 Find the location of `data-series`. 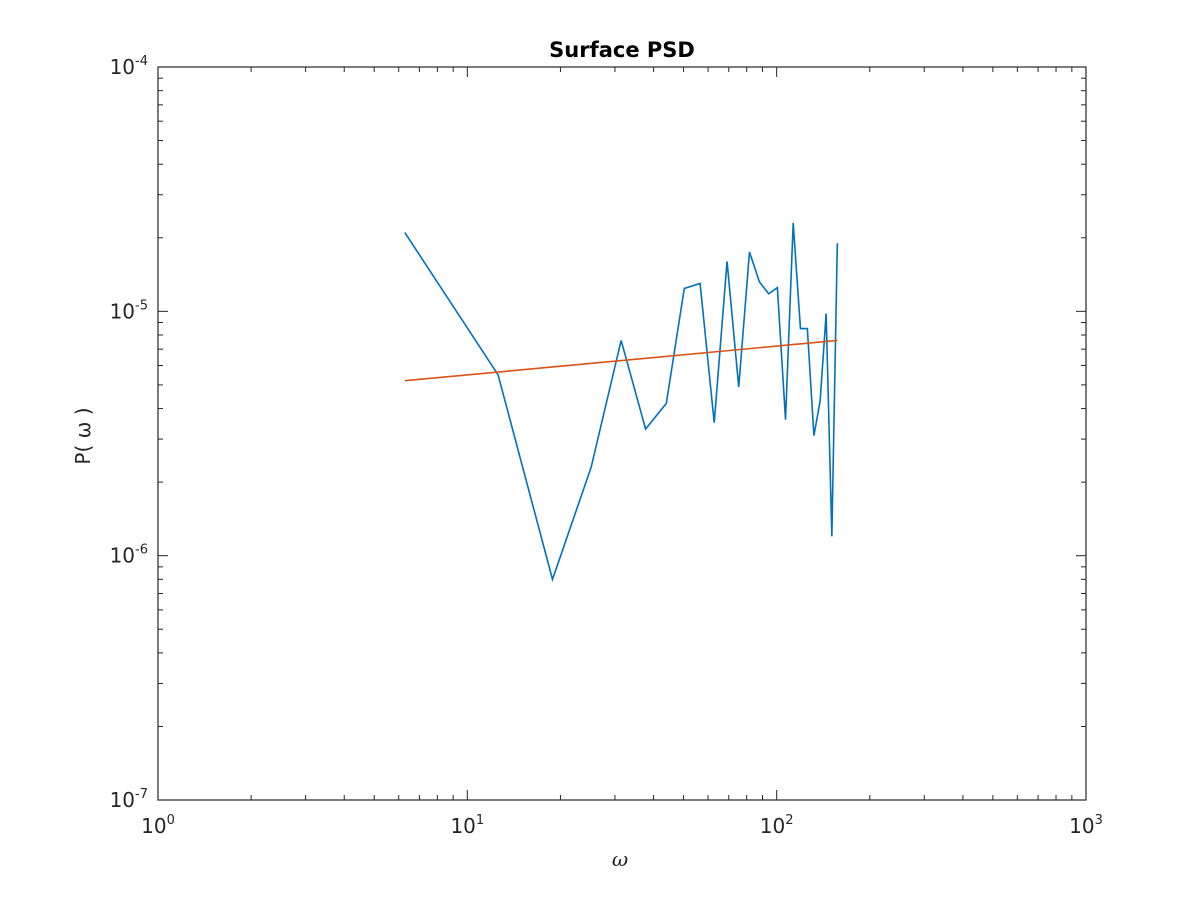

data-series is located at coordinates (621, 402).